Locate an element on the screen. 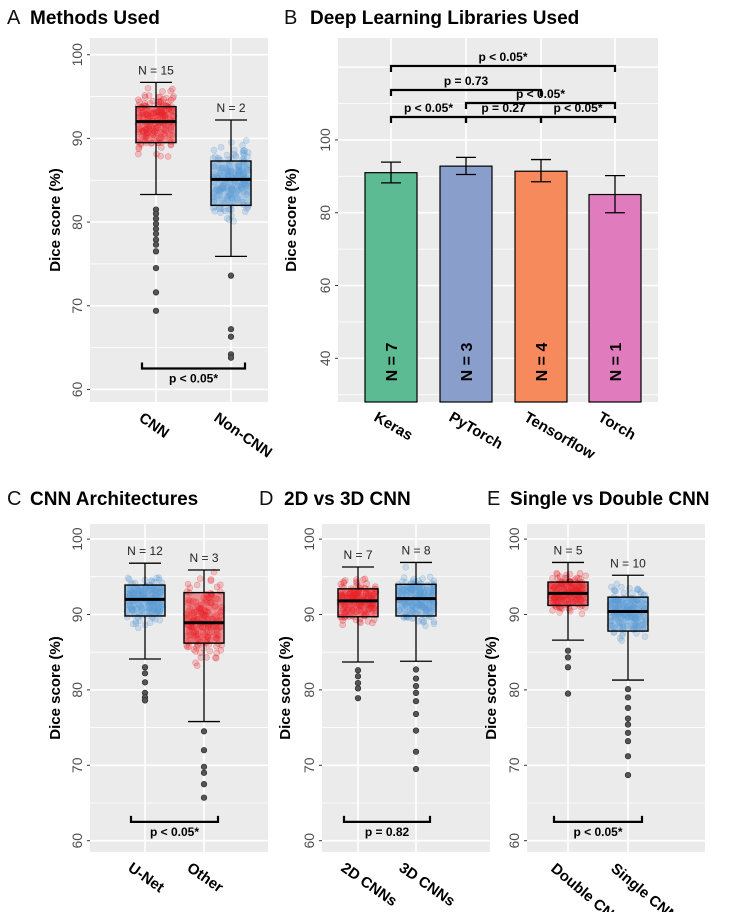  p-value-label: p = 0.27 is located at coordinates (503, 108).